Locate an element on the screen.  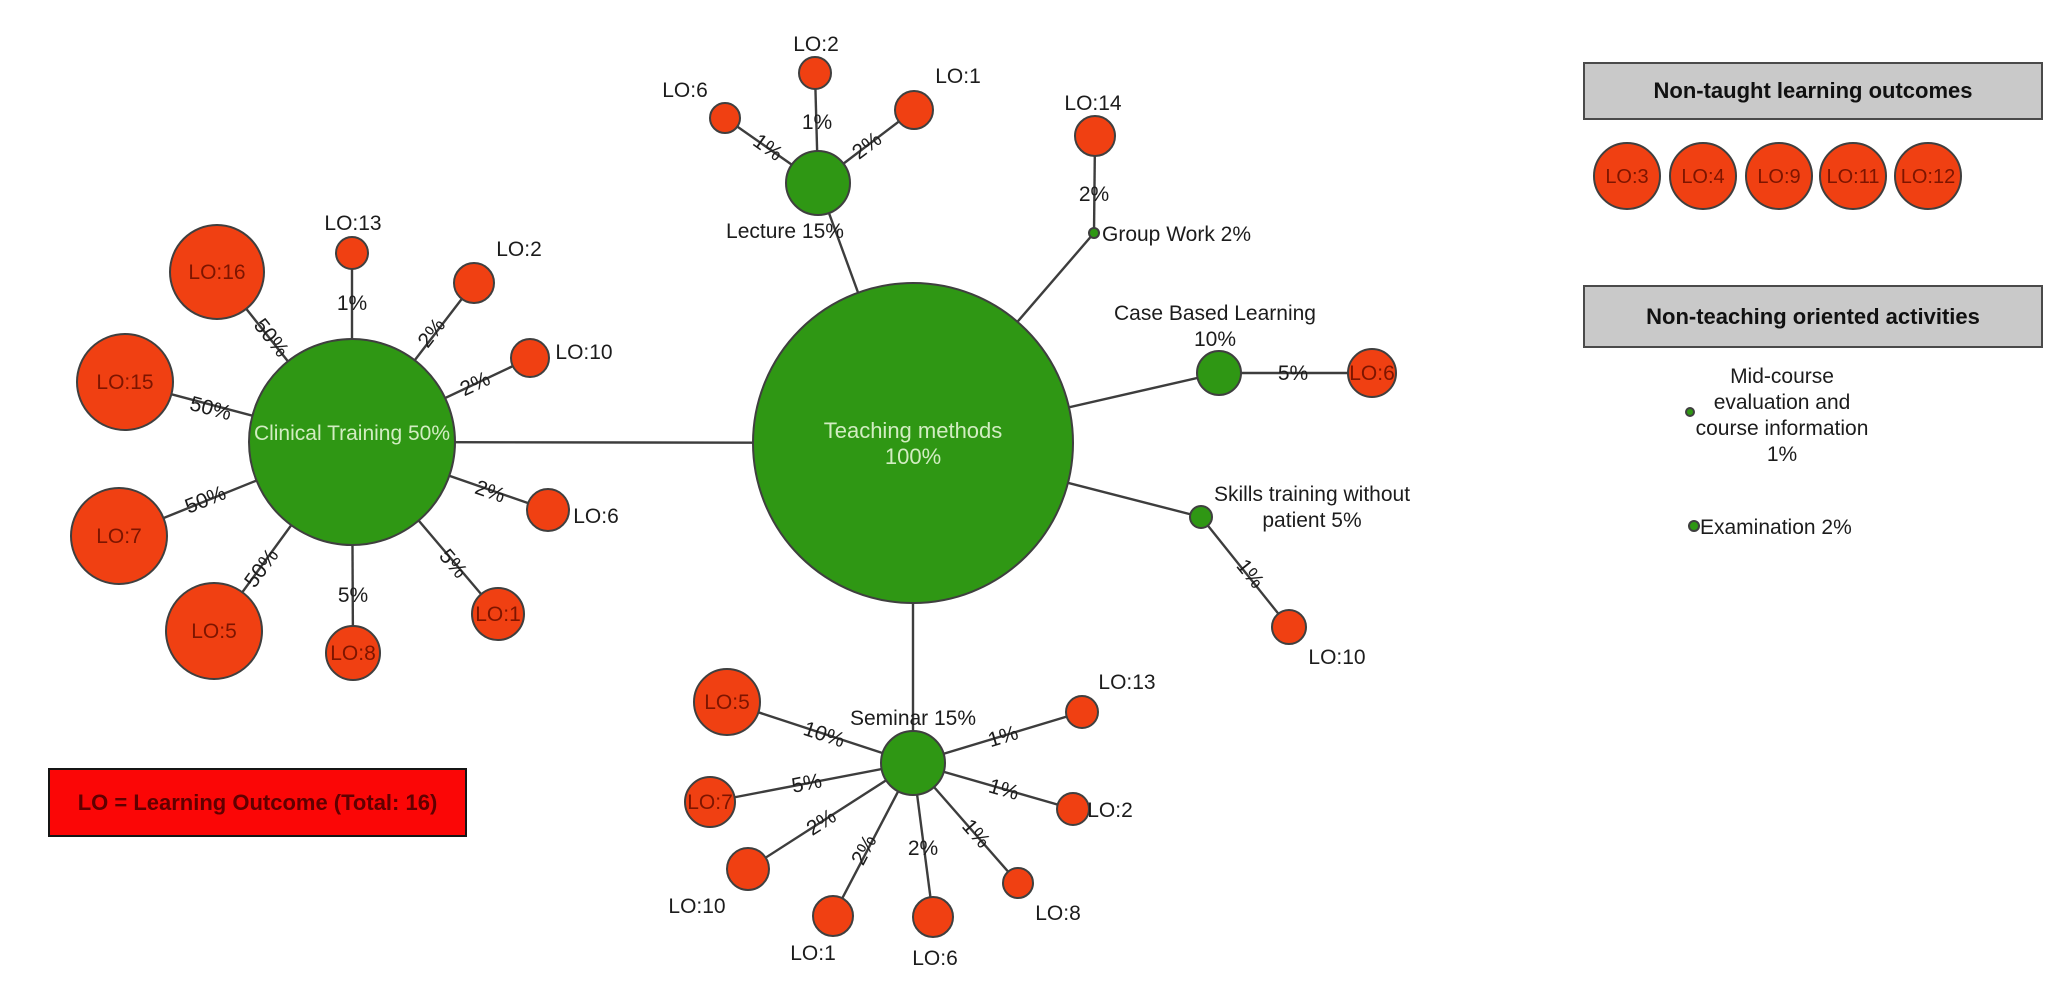
node-c_lo6-outcome-circle is located at coordinates (548, 510).